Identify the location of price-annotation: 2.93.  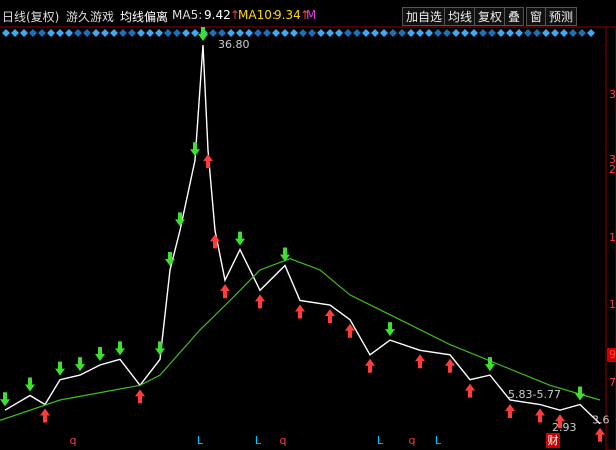
(564, 427).